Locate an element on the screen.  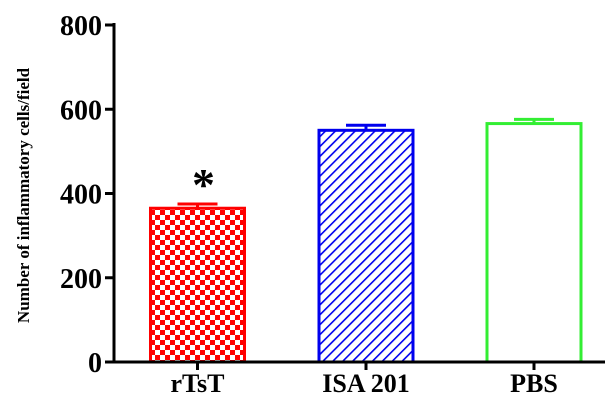
y-tick-label-200: 200 is located at coordinates (81, 279).